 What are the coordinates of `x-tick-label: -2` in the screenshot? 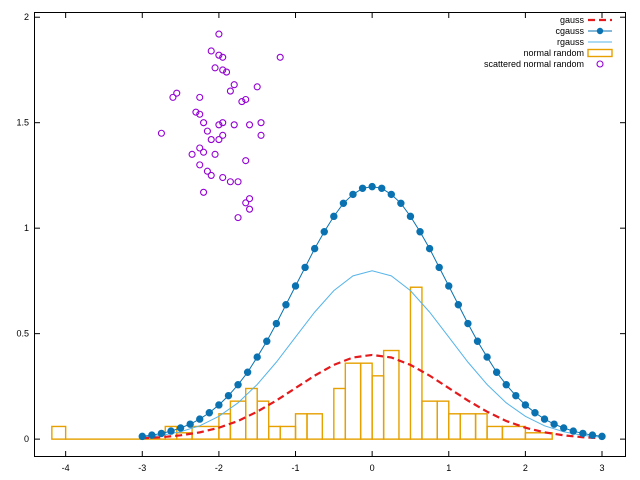 It's located at (219, 468).